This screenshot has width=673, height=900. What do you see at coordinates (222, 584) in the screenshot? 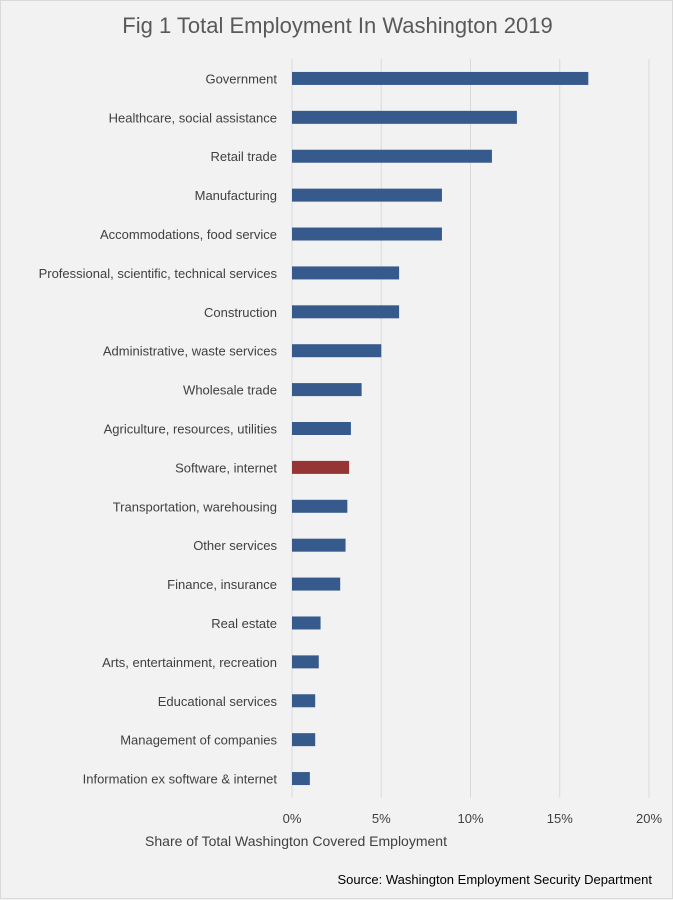
I see `category-label: Finance, insurance` at bounding box center [222, 584].